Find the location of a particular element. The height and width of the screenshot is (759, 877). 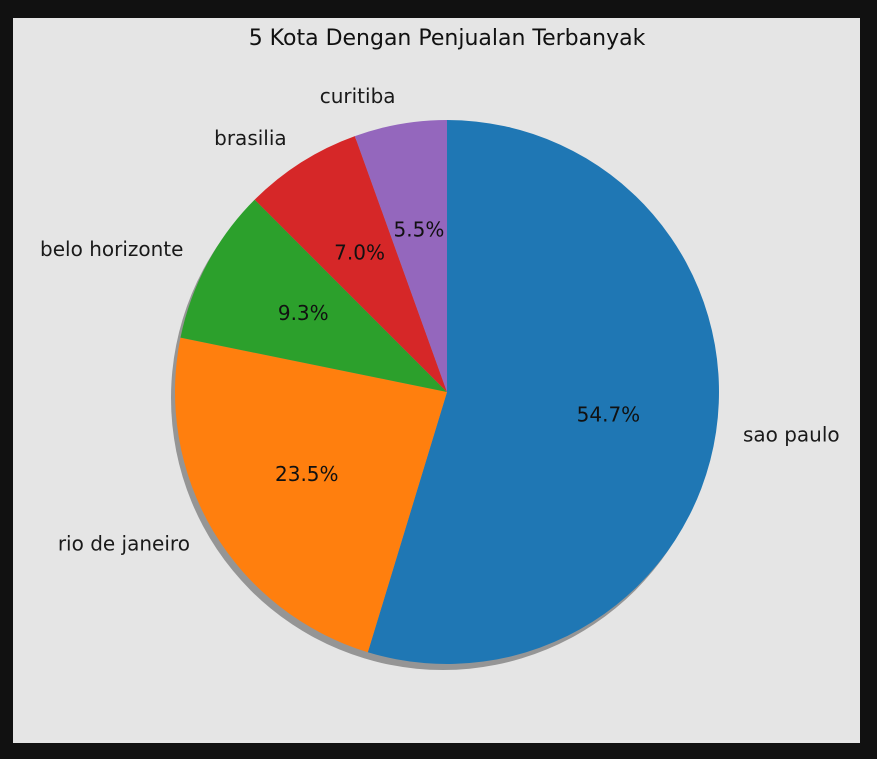

slice-label-curitiba: curitiba is located at coordinates (358, 96).